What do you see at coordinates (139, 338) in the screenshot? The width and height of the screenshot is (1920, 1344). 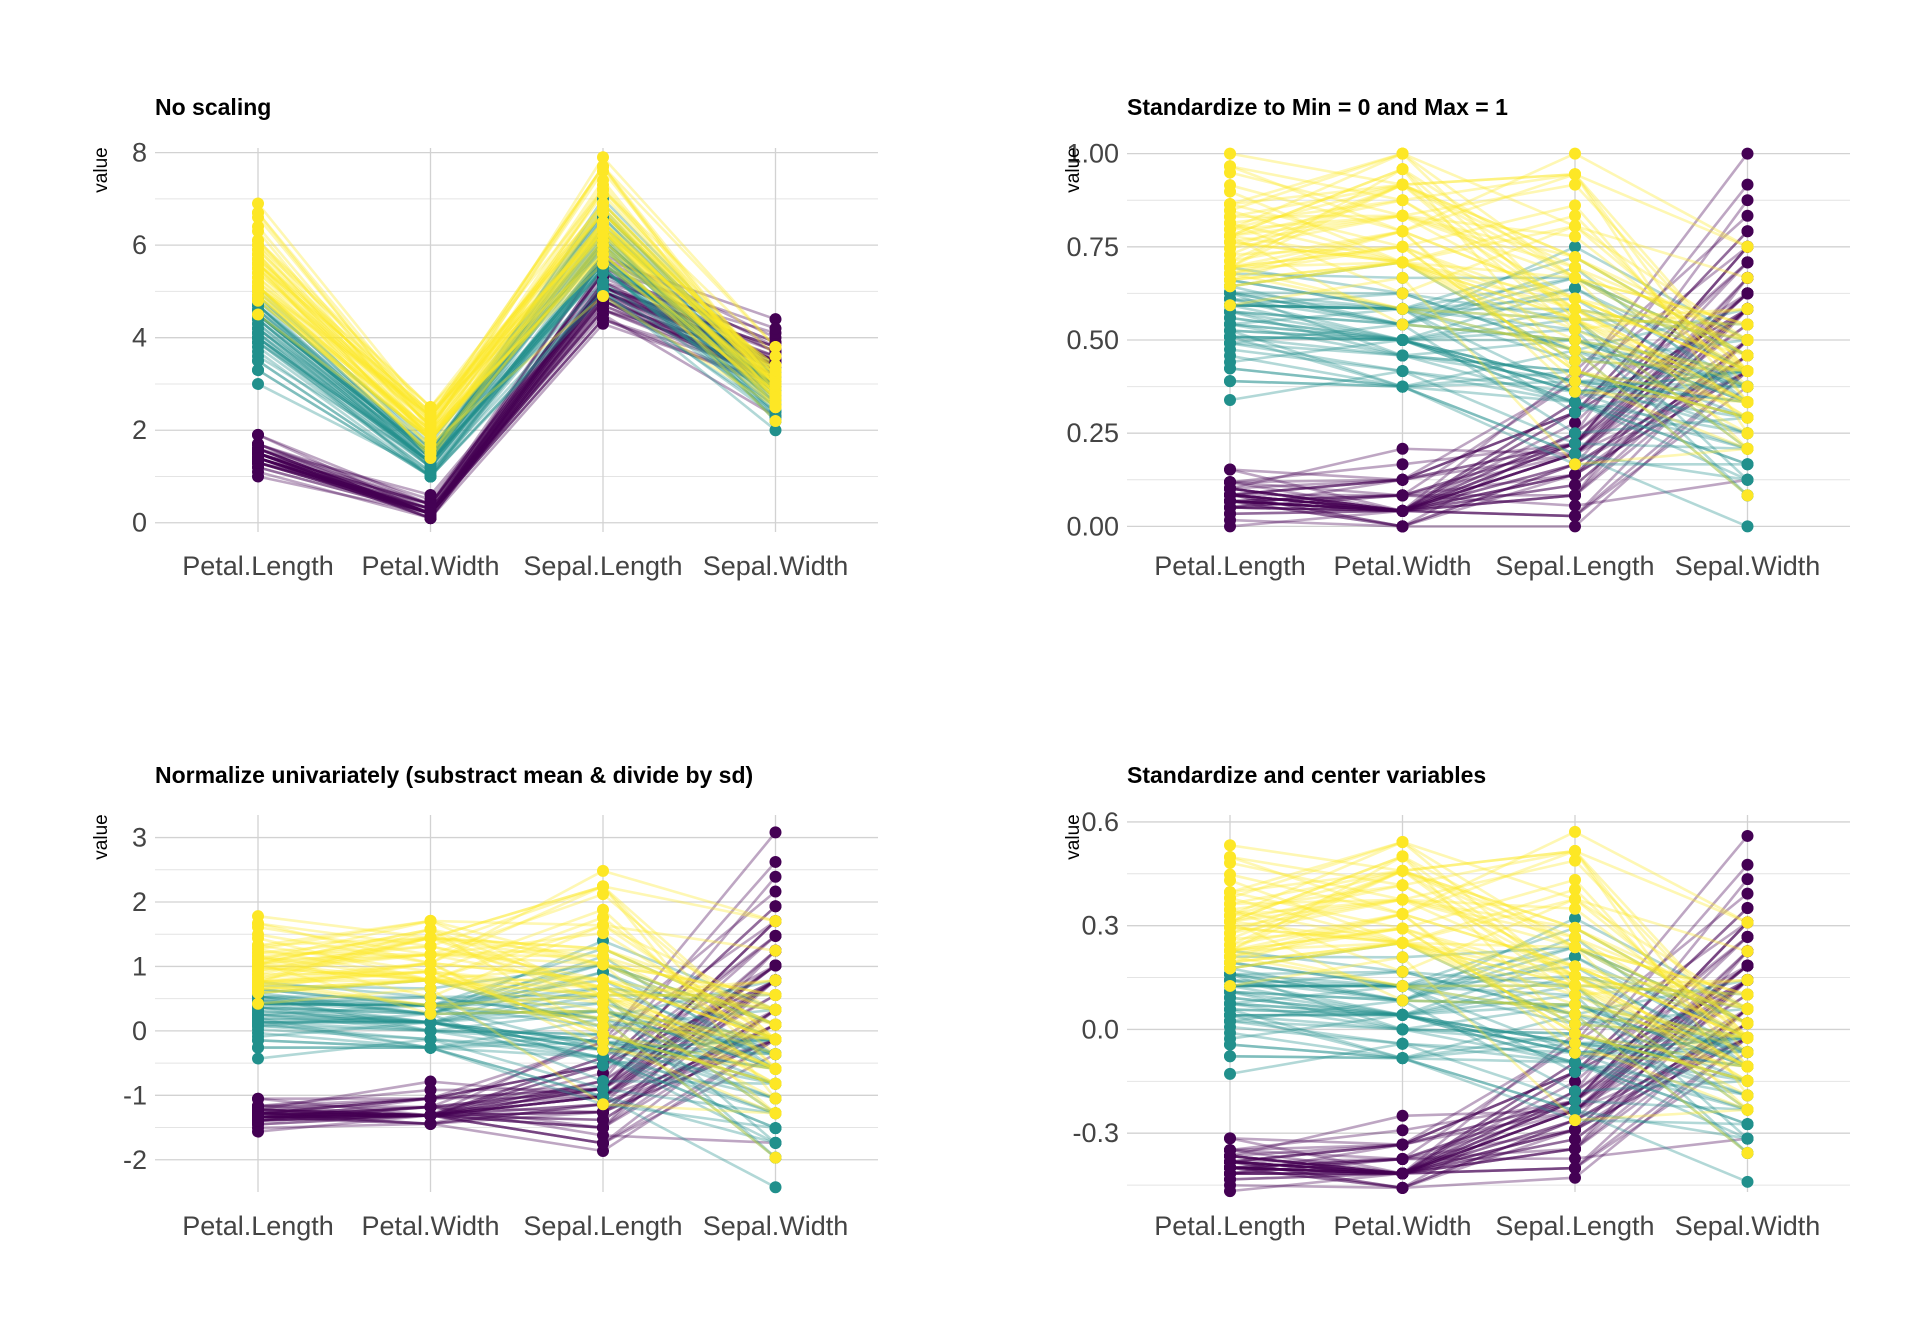 I see `y-tick-label: 4` at bounding box center [139, 338].